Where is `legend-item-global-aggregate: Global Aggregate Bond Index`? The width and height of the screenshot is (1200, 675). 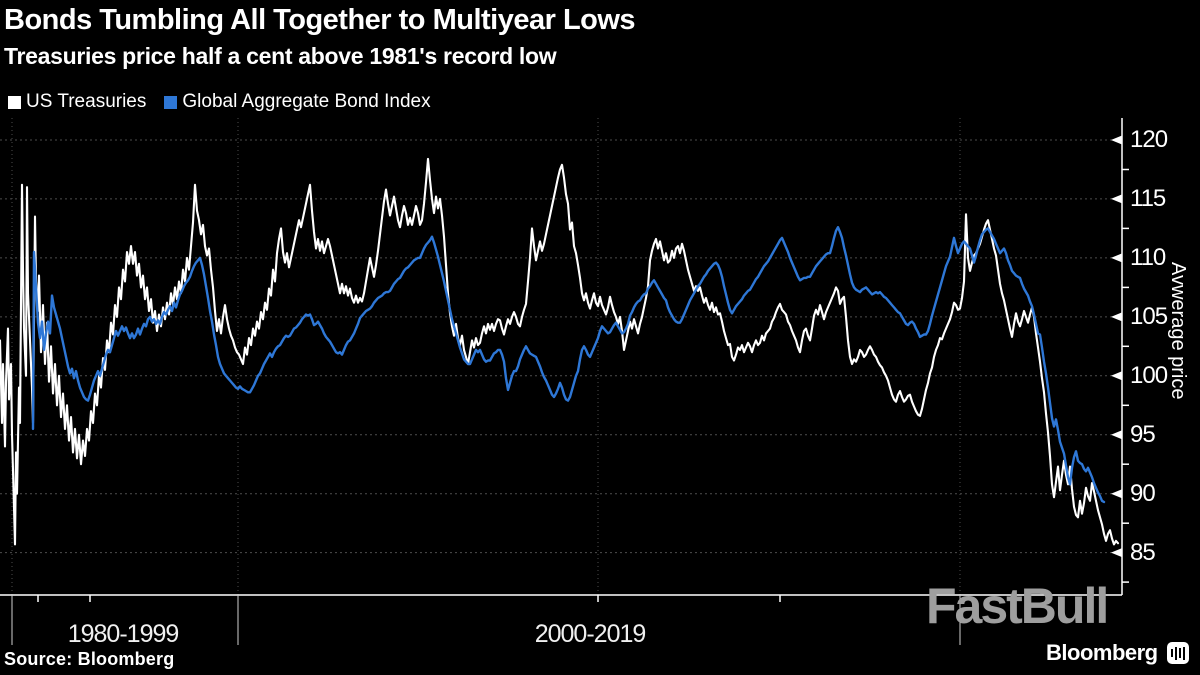 legend-item-global-aggregate: Global Aggregate Bond Index is located at coordinates (297, 102).